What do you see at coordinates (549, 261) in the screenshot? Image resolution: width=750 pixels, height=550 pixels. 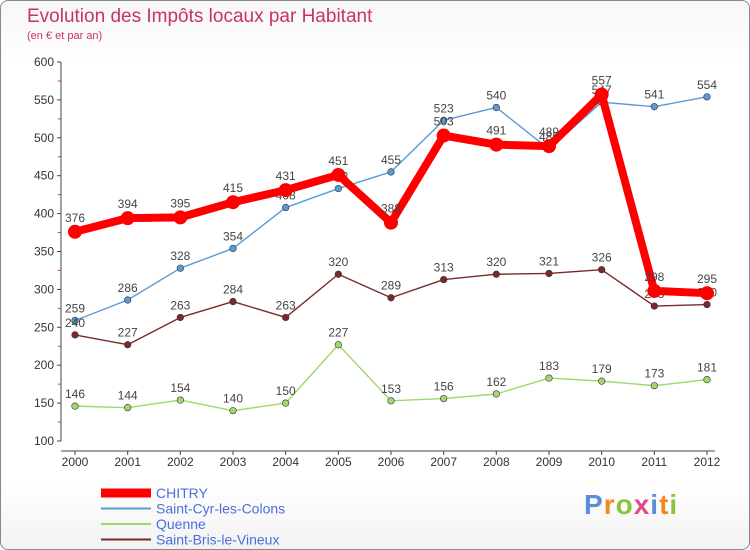 I see `data-label: 321` at bounding box center [549, 261].